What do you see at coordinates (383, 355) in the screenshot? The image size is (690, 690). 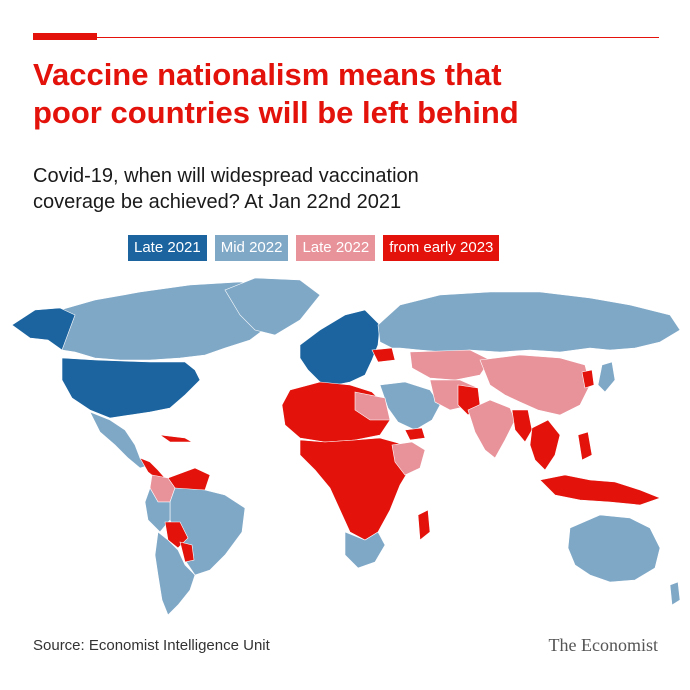 I see `region-ukraine` at bounding box center [383, 355].